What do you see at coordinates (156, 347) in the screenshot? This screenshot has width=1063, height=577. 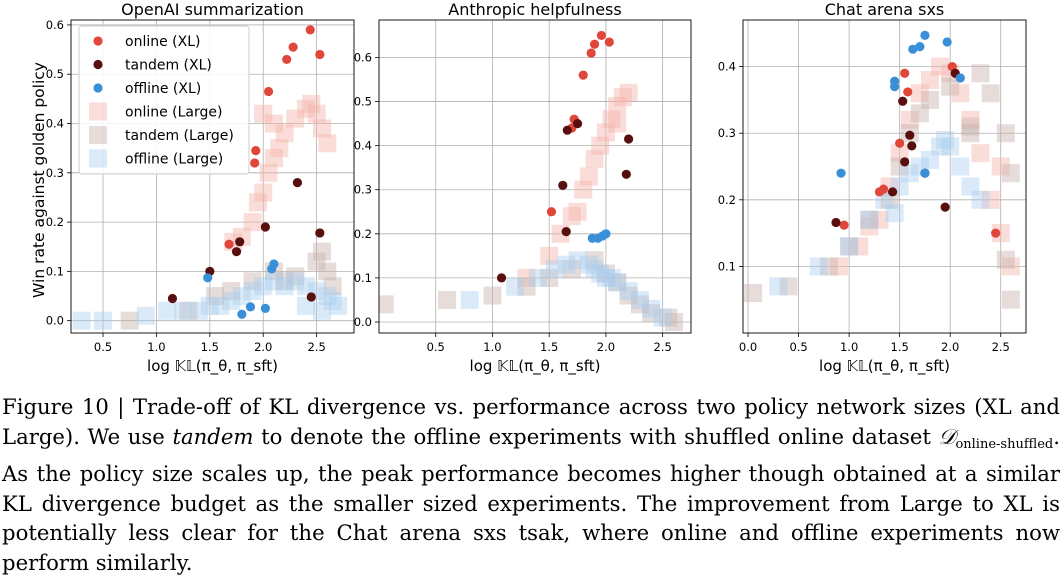 I see `x-tick-label: 1.0` at bounding box center [156, 347].